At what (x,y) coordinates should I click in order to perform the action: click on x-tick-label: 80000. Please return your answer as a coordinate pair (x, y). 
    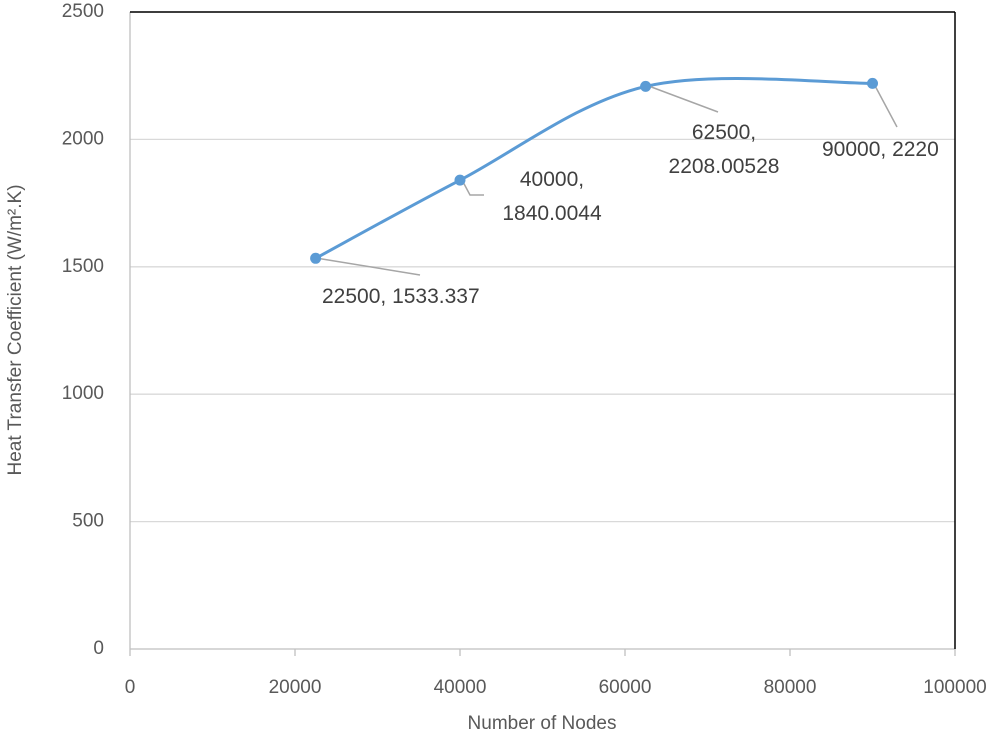
    Looking at the image, I should click on (790, 687).